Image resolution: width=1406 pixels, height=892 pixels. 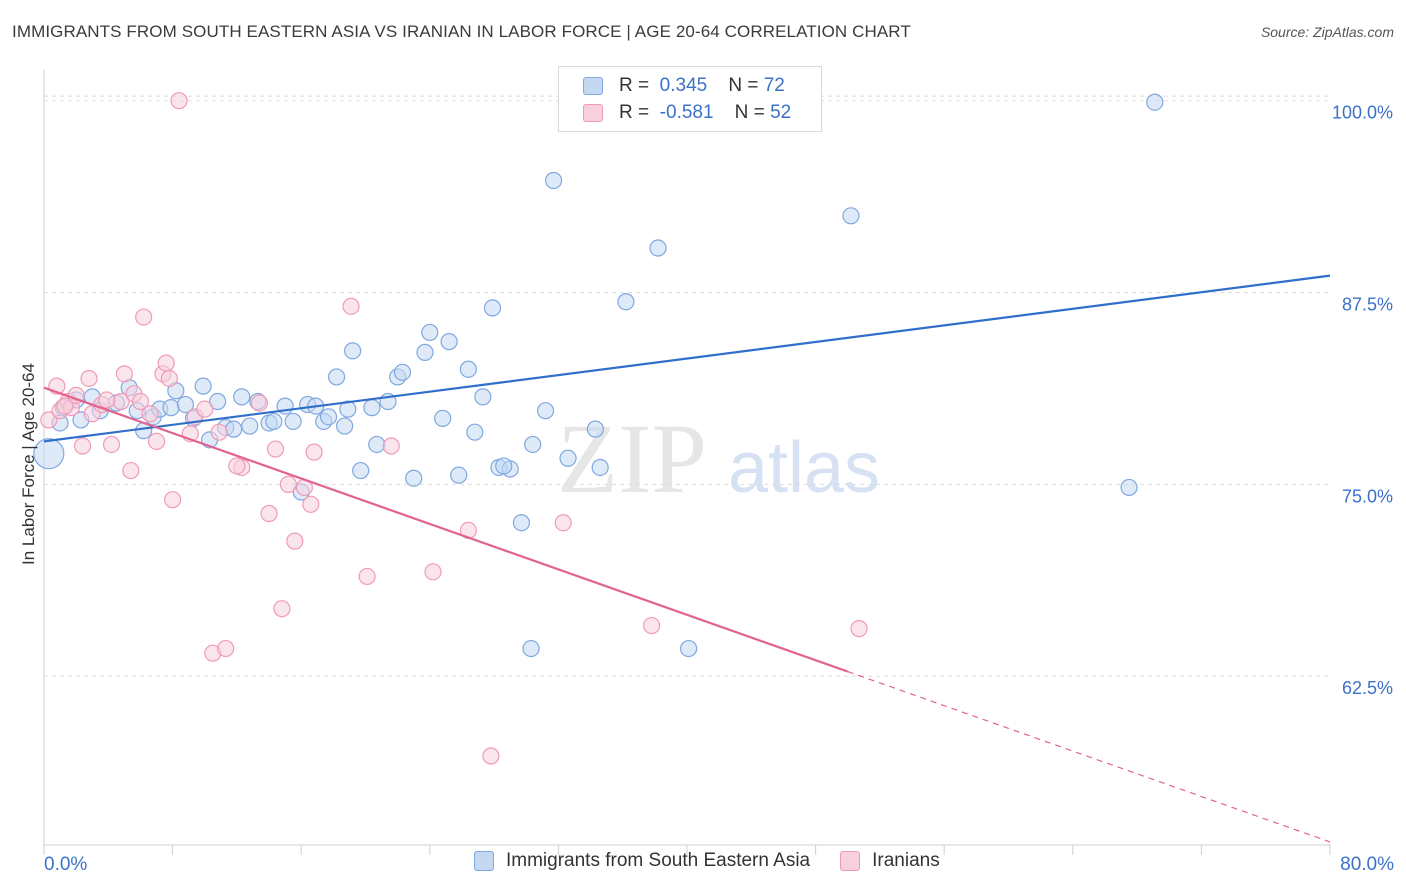 What do you see at coordinates (1367, 305) in the screenshot?
I see `y-tick-label: 87.5%` at bounding box center [1367, 305].